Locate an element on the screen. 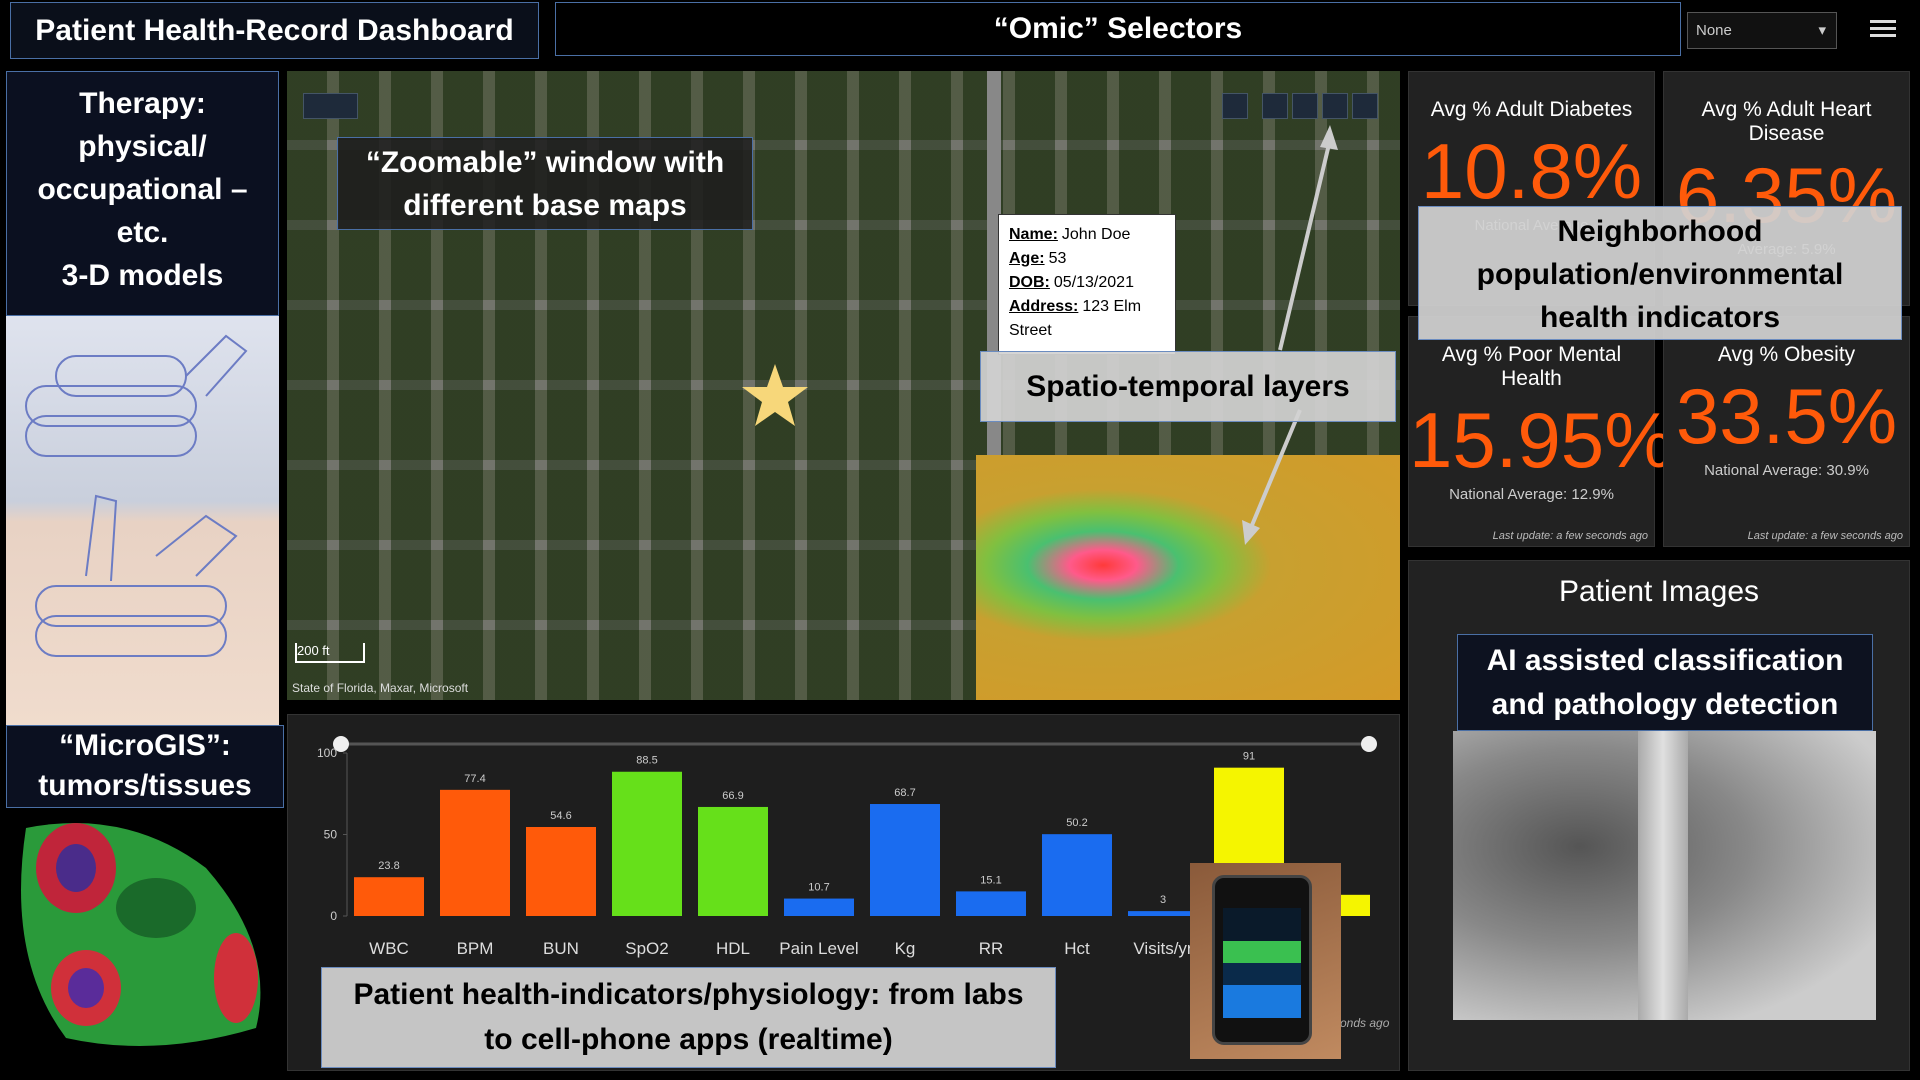 The height and width of the screenshot is (1080, 1920). x-tick-label: Visits/yr is located at coordinates (1163, 948).